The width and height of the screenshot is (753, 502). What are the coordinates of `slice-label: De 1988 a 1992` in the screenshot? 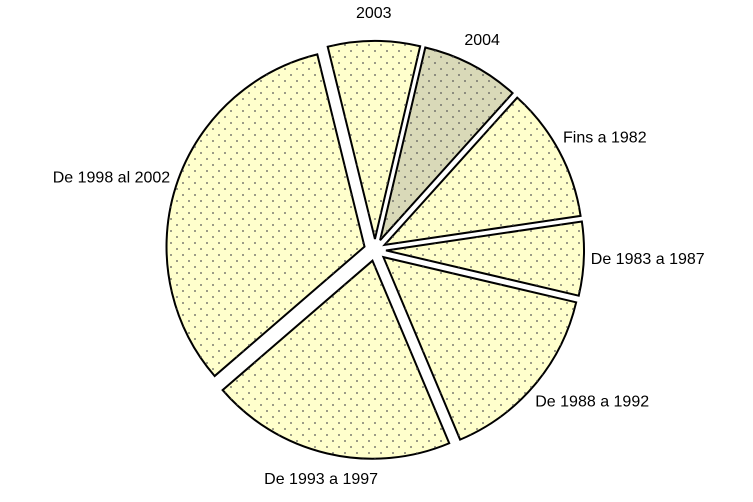 It's located at (592, 402).